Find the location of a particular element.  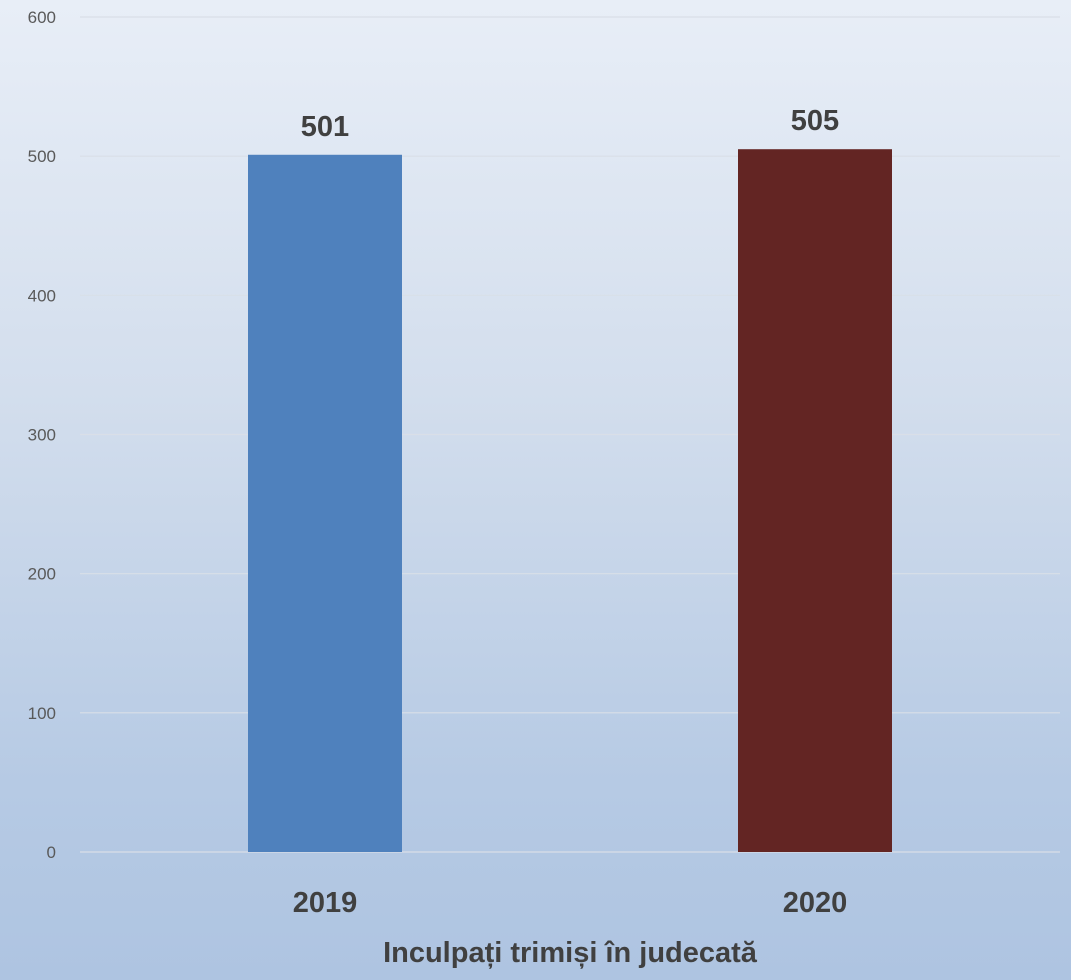

bar-2020 is located at coordinates (815, 501).